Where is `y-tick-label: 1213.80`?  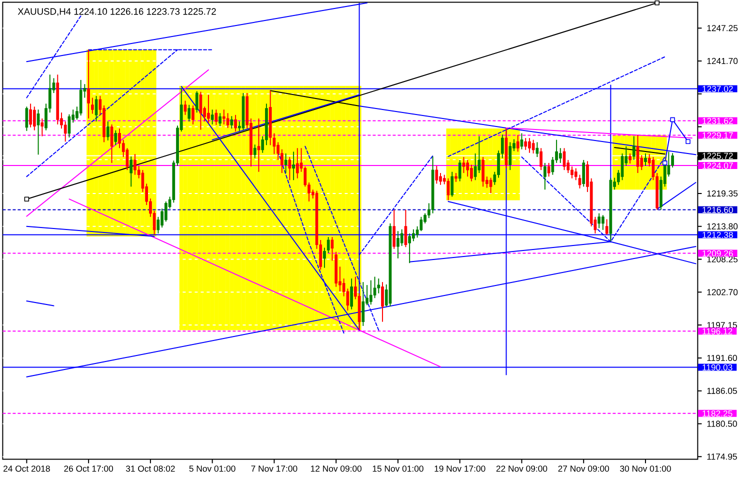 y-tick-label: 1213.80 is located at coordinates (722, 226).